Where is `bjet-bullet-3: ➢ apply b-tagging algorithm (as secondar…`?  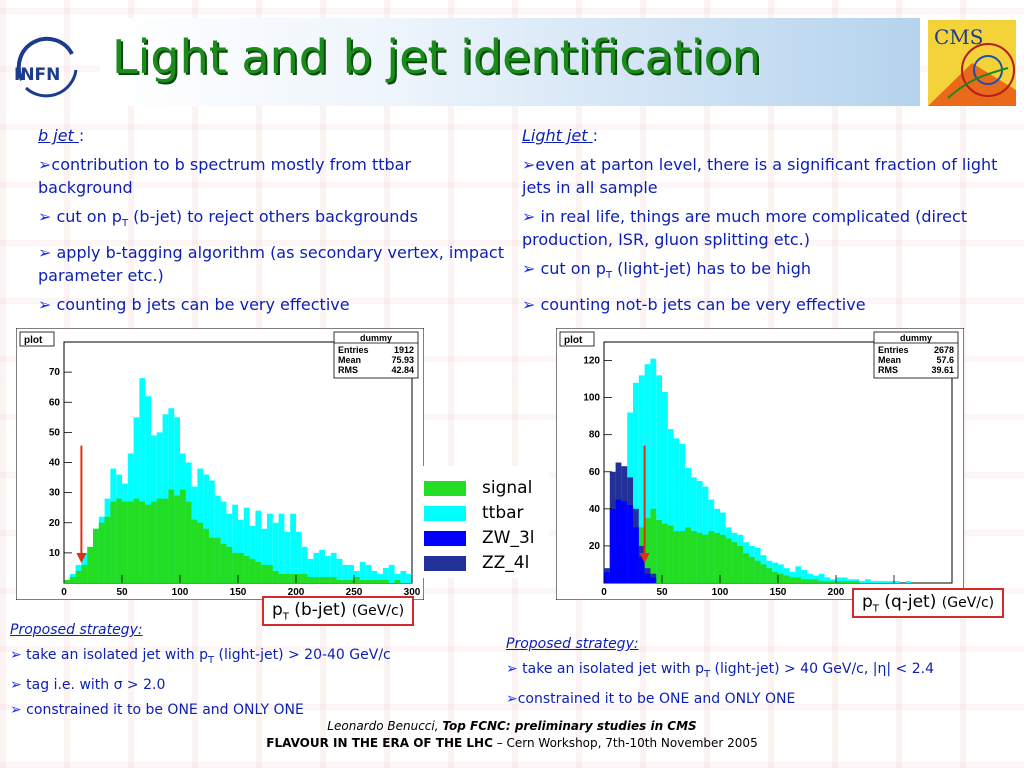
bjet-bullet-3: ➢ apply b-tagging algorithm (as secondar… is located at coordinates (273, 264).